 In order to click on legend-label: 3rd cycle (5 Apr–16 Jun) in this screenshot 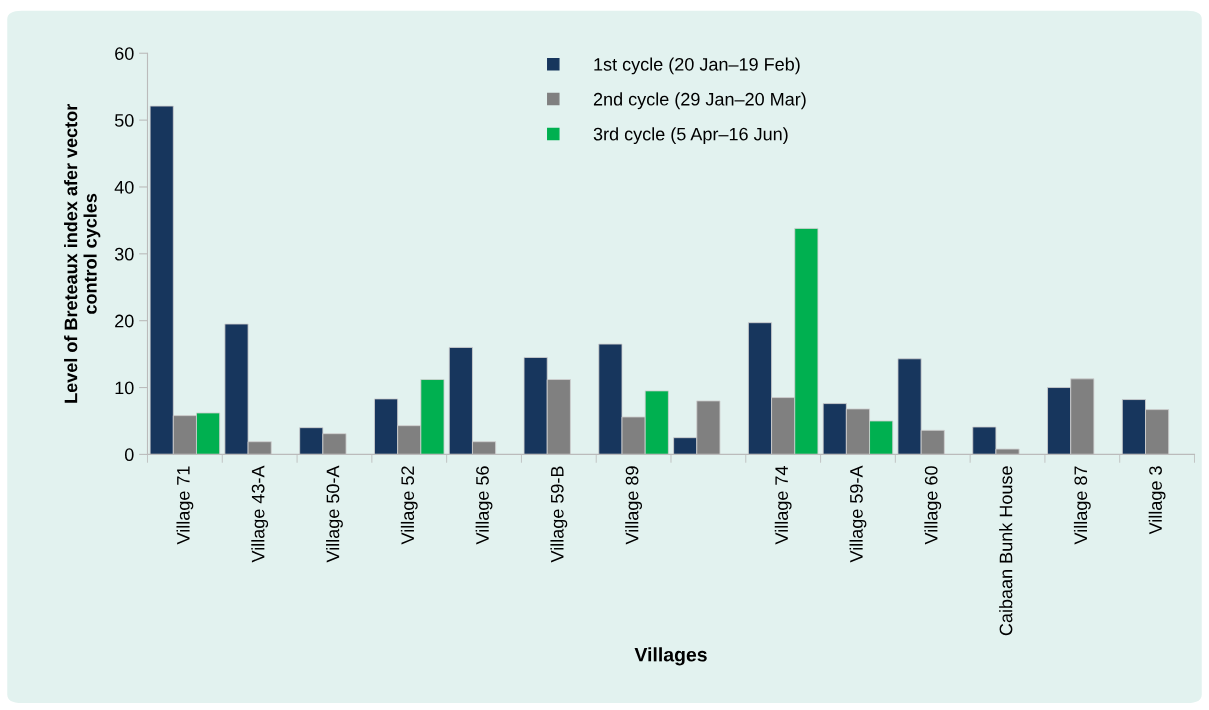, I will do `click(690, 136)`.